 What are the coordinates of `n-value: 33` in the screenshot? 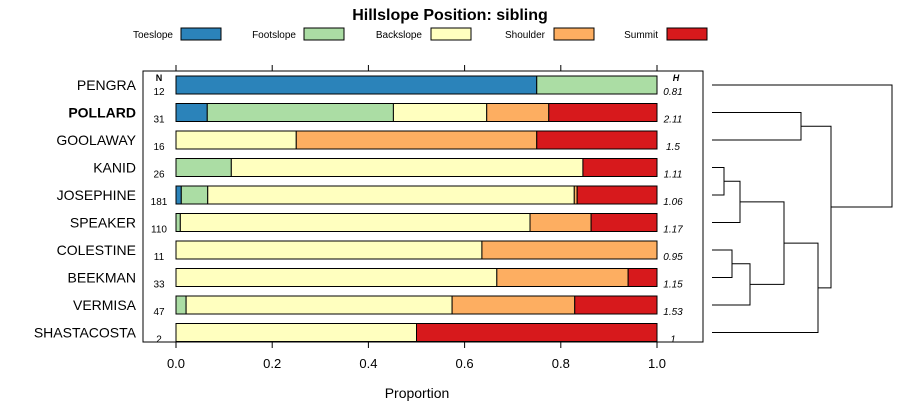 It's located at (159, 285).